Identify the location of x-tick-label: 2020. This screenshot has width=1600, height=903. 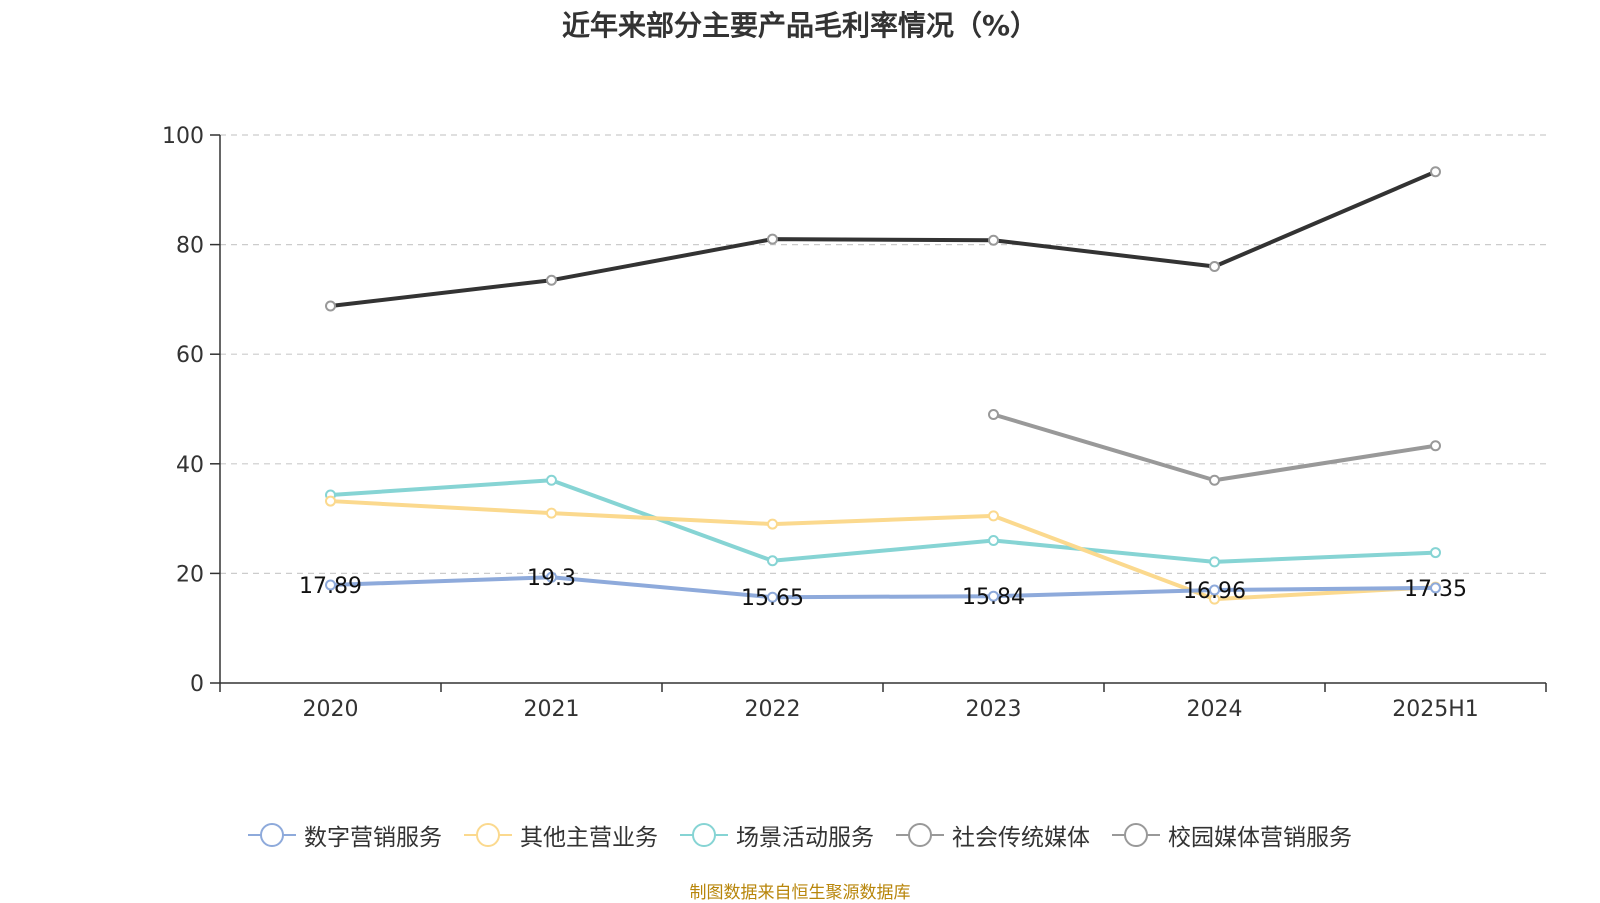
(331, 709).